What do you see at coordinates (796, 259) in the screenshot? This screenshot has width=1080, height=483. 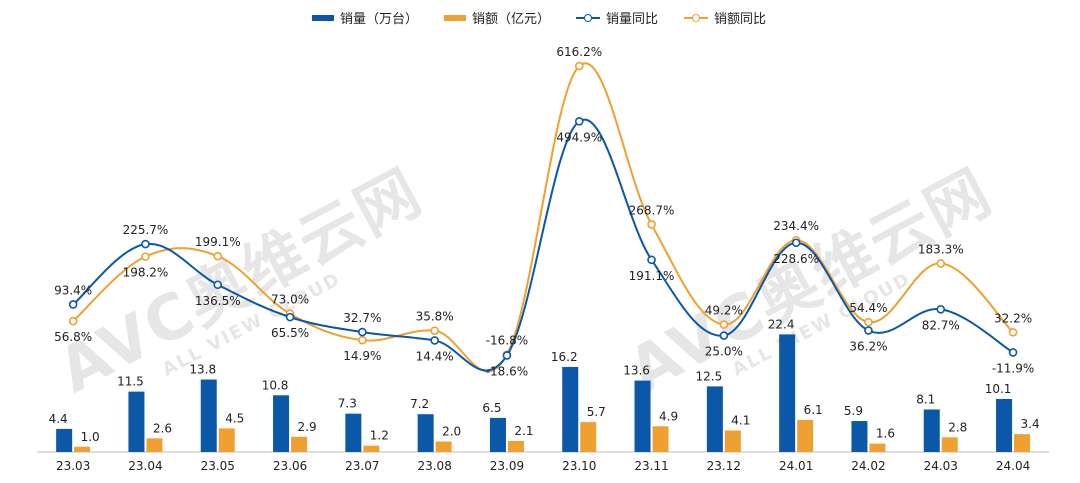 I see `line-label-volume-yoy: 228.6%` at bounding box center [796, 259].